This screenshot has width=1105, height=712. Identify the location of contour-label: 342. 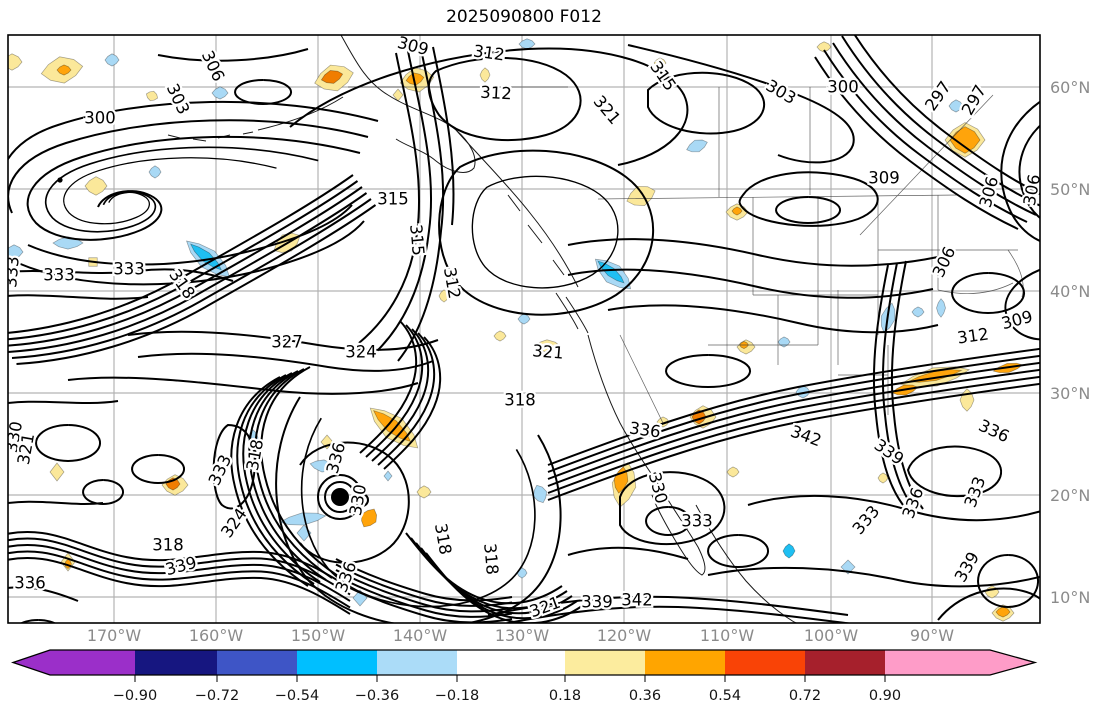
(637, 600).